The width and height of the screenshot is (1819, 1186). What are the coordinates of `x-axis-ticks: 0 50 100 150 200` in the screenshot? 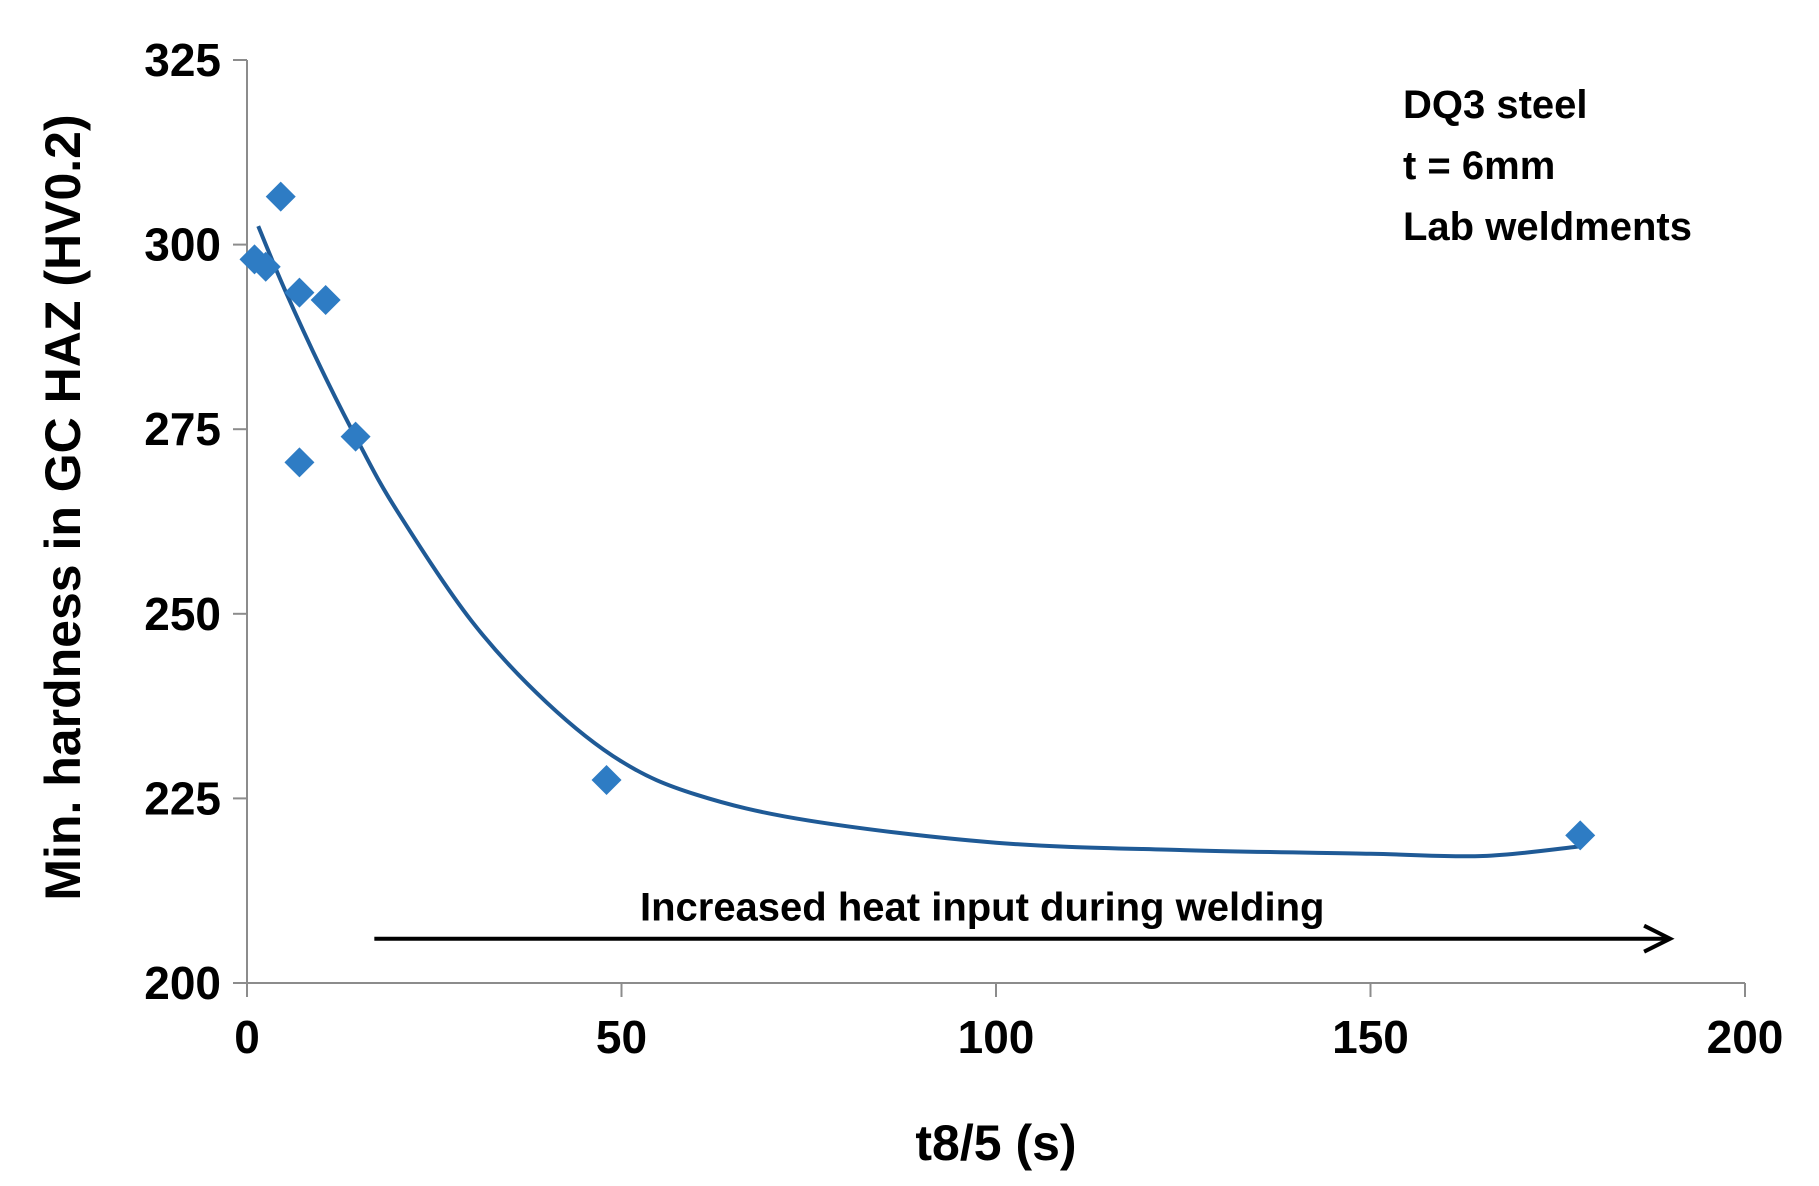 It's located at (1008, 1023).